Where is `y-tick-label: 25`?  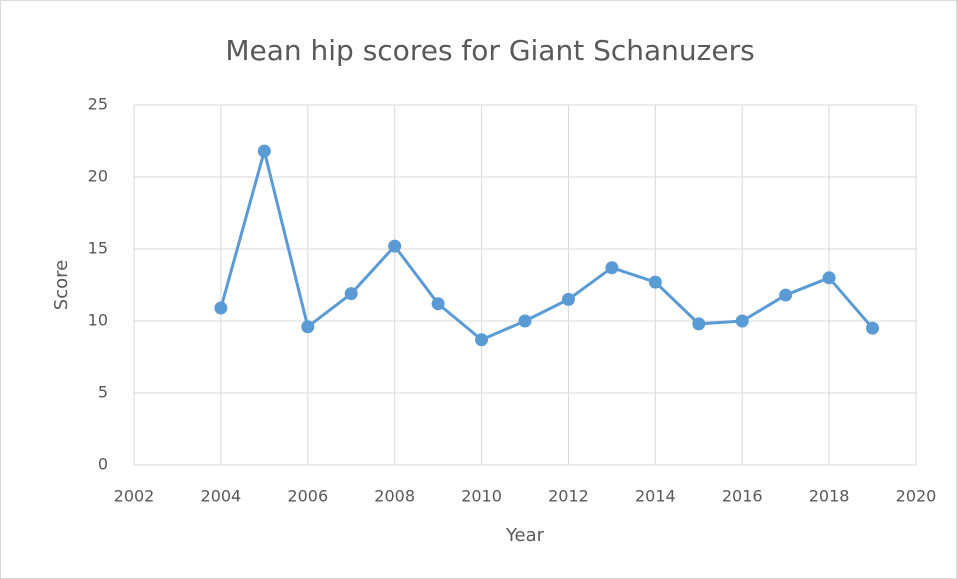 y-tick-label: 25 is located at coordinates (98, 104).